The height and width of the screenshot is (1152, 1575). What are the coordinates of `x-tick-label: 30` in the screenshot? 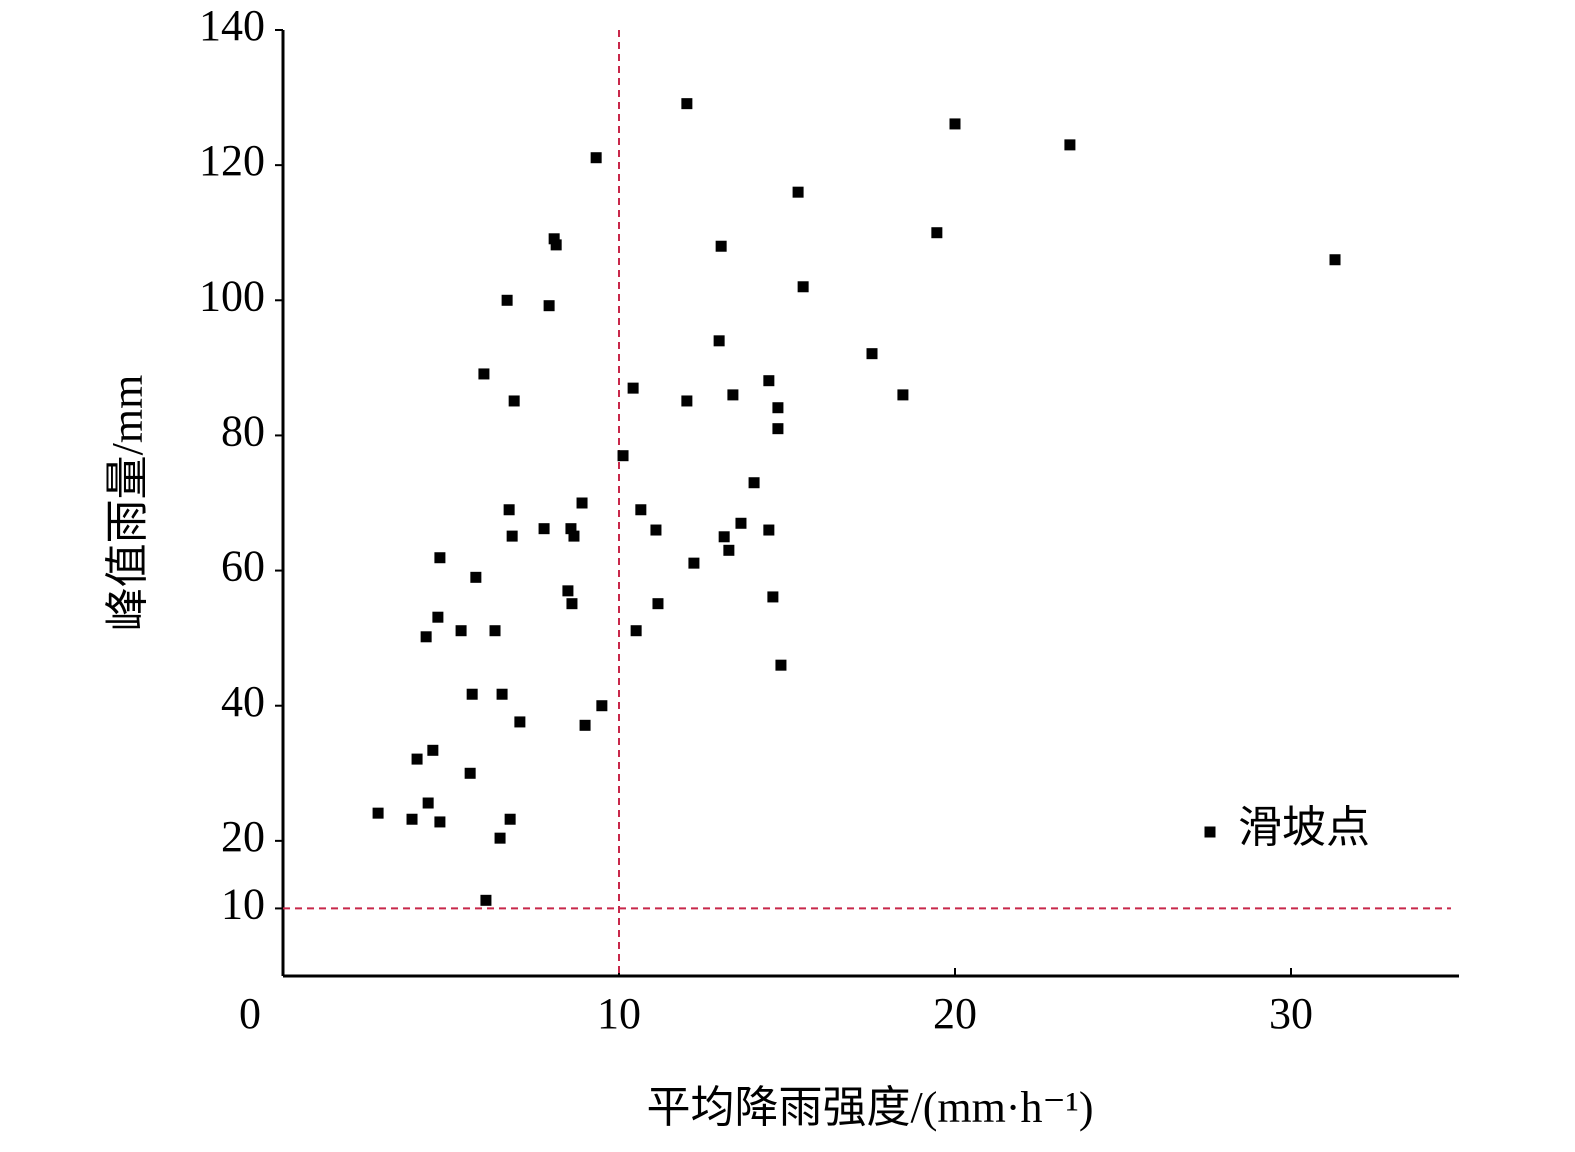 It's located at (1291, 1013).